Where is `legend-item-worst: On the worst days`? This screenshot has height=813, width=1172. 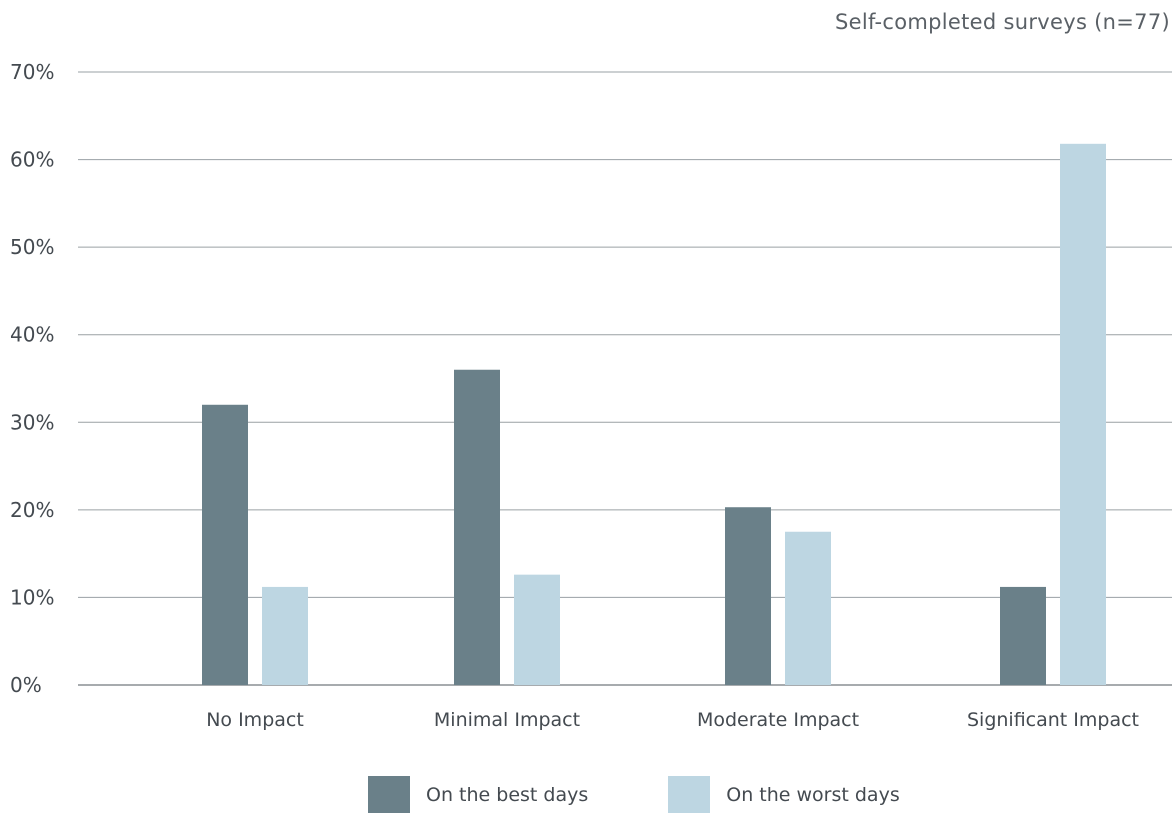 legend-item-worst: On the worst days is located at coordinates (784, 794).